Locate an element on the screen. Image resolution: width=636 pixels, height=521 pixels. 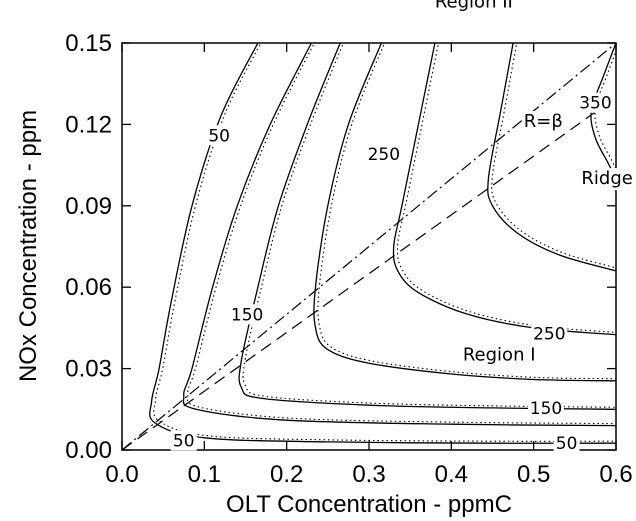
contour-label: 350 is located at coordinates (595, 104).